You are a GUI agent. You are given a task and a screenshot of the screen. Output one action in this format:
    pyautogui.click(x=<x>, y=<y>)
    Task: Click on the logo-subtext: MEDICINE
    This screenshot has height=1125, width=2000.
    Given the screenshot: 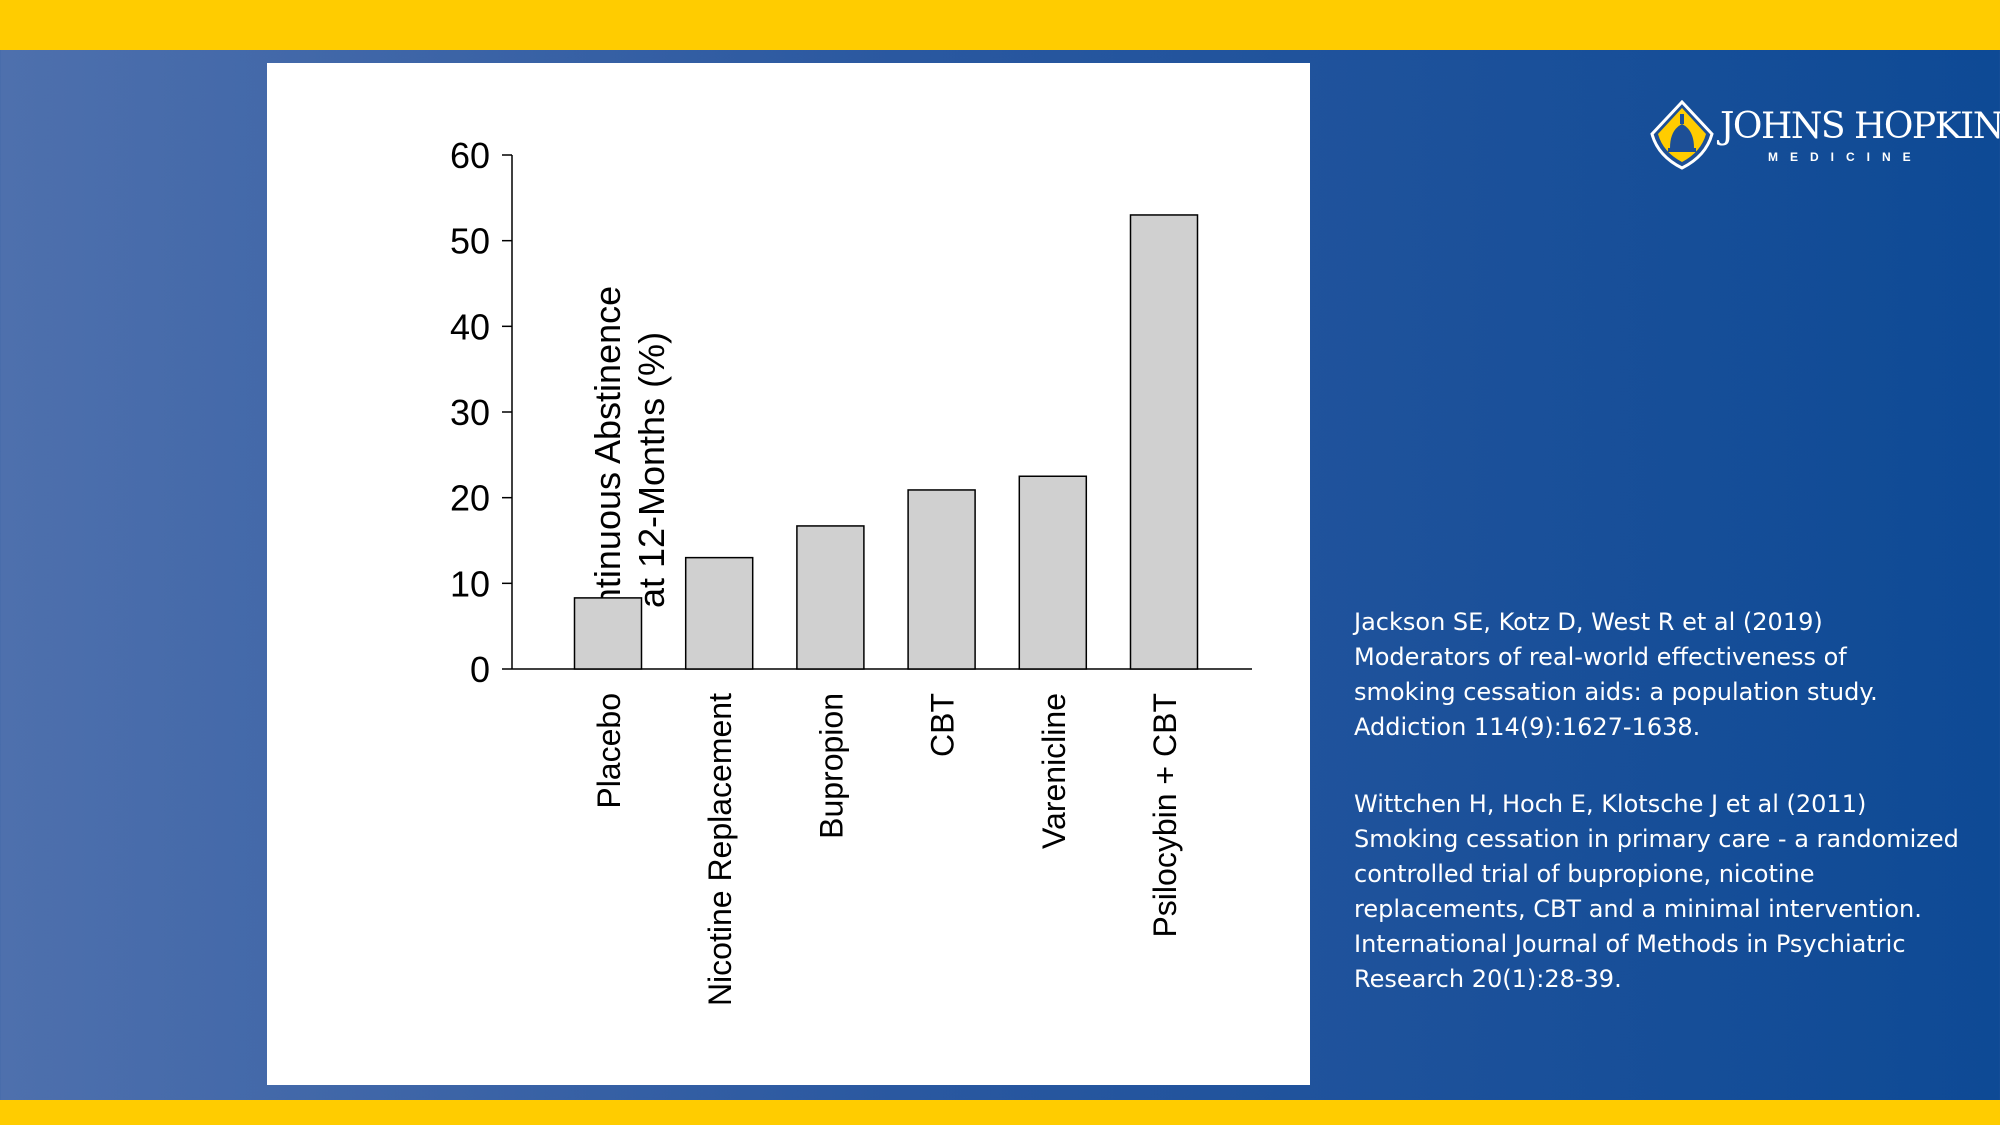 What is the action you would take?
    pyautogui.click(x=1845, y=157)
    